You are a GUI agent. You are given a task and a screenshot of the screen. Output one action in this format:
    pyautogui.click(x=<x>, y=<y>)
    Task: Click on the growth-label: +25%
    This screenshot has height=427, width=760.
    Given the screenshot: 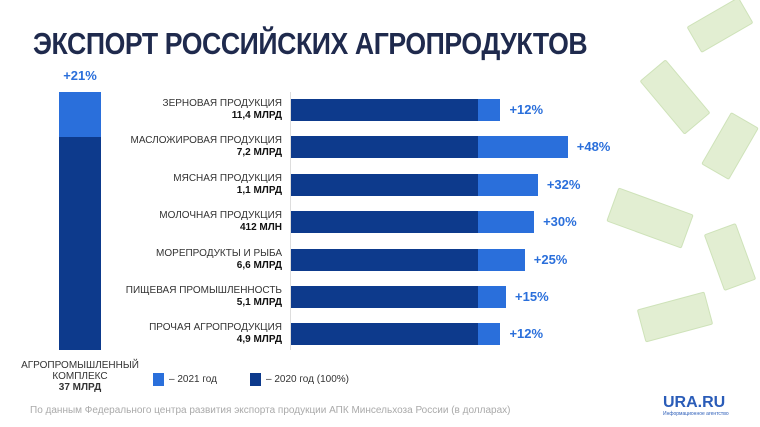 What is the action you would take?
    pyautogui.click(x=550, y=259)
    